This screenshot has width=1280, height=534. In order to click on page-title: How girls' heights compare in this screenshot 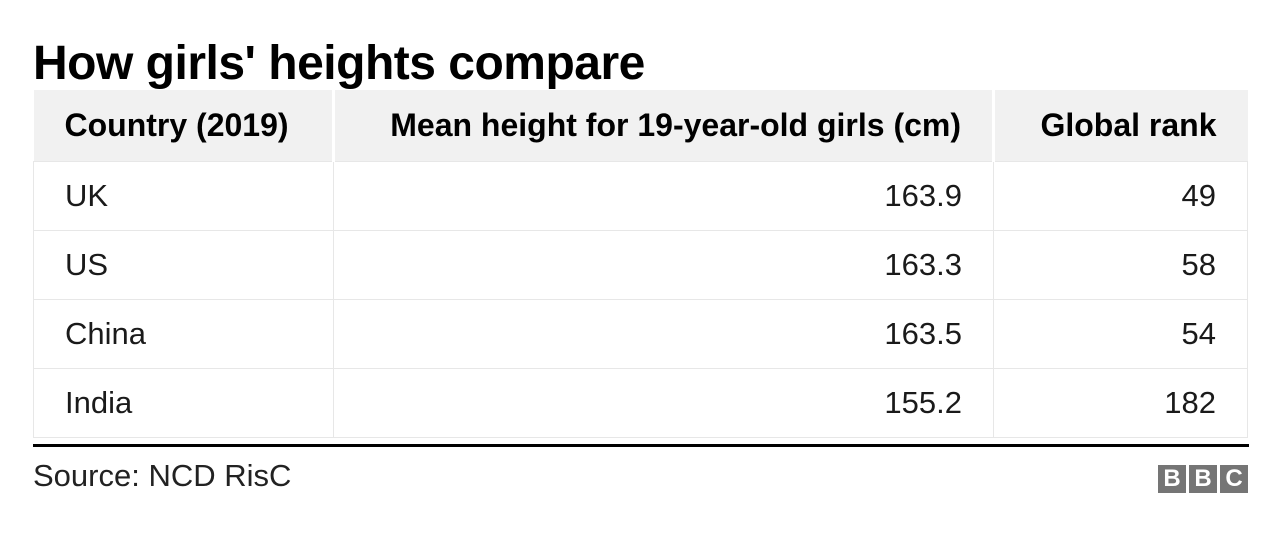, I will do `click(339, 63)`.